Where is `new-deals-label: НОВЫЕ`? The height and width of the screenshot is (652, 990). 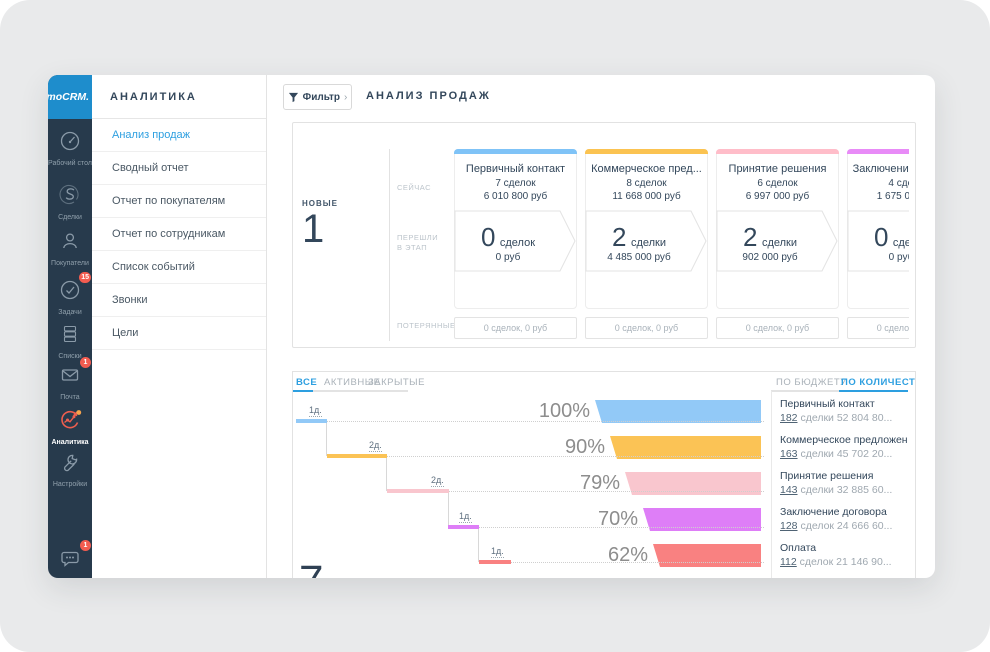 new-deals-label: НОВЫЕ is located at coordinates (320, 203).